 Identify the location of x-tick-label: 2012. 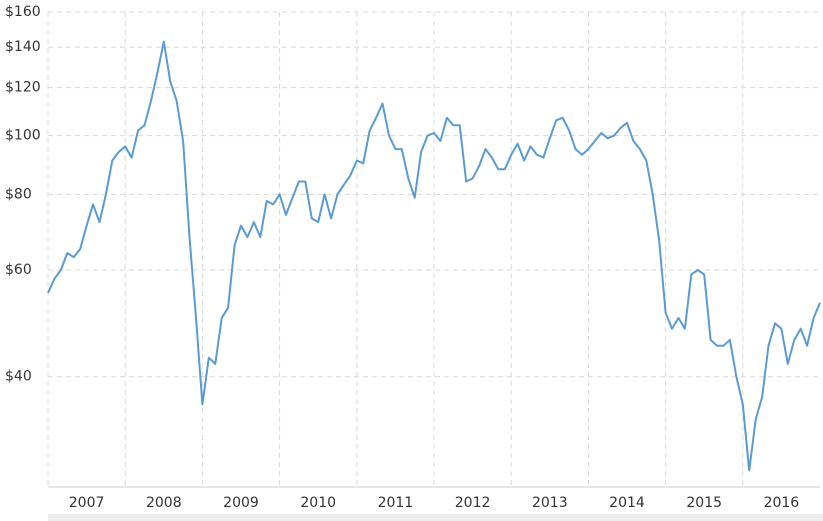
(473, 503).